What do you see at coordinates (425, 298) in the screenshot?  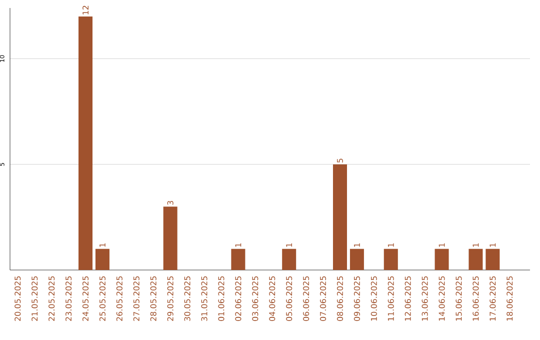 I see `x-tick-label: 13.06.2025` at bounding box center [425, 298].